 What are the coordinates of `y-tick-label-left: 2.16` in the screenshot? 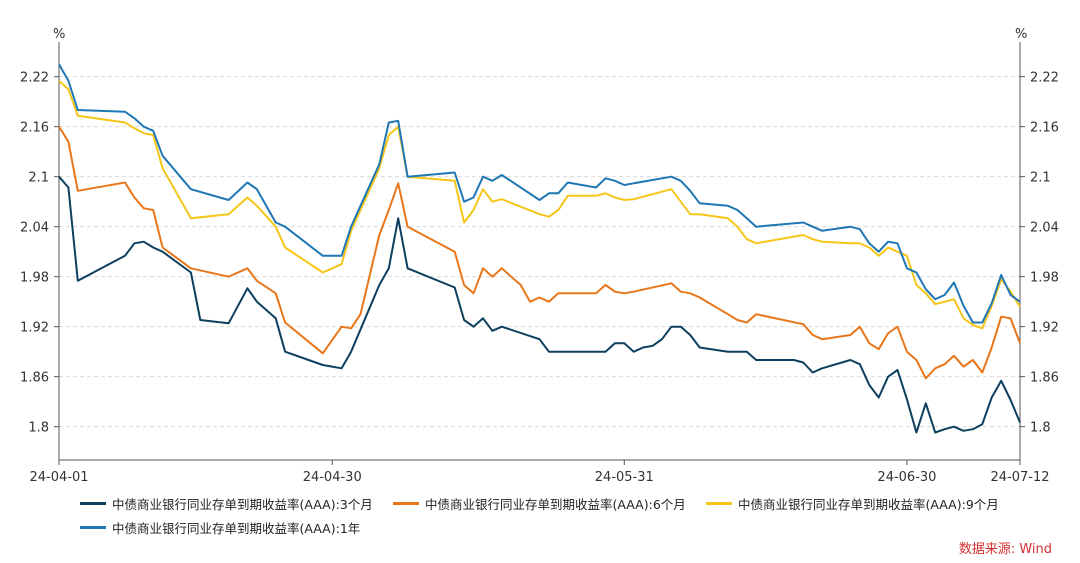 It's located at (34, 128).